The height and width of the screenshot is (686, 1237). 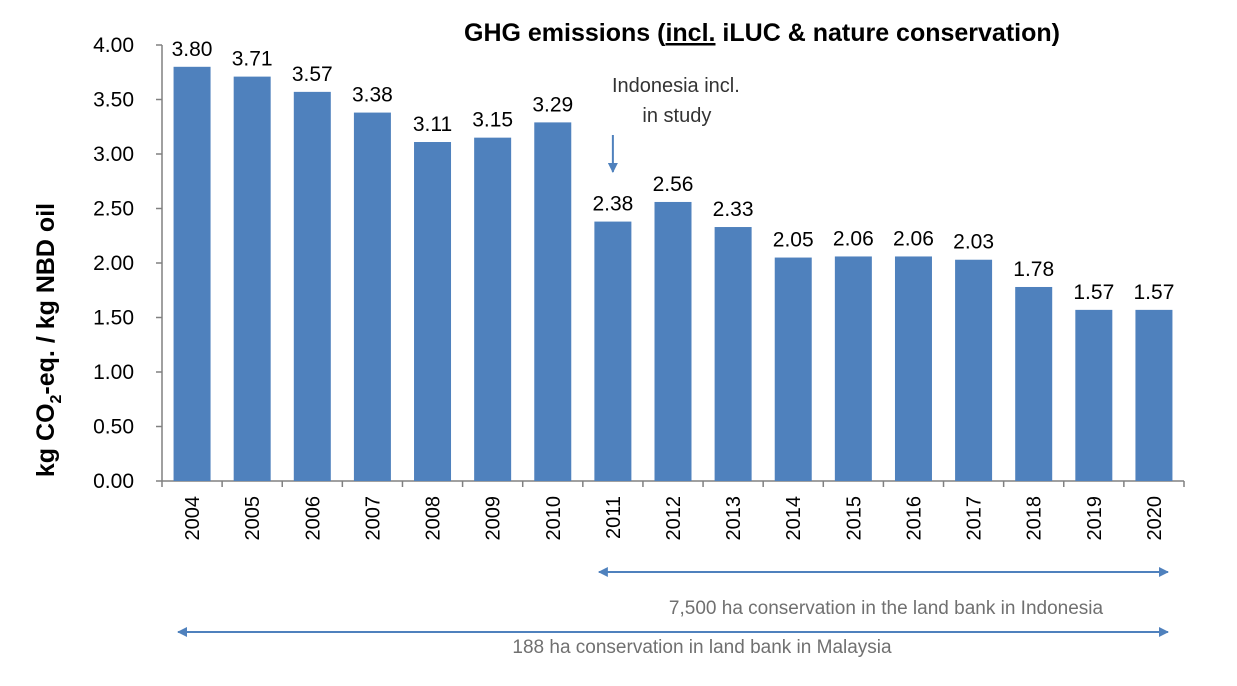 I want to click on data-label: 3.11, so click(x=432, y=124).